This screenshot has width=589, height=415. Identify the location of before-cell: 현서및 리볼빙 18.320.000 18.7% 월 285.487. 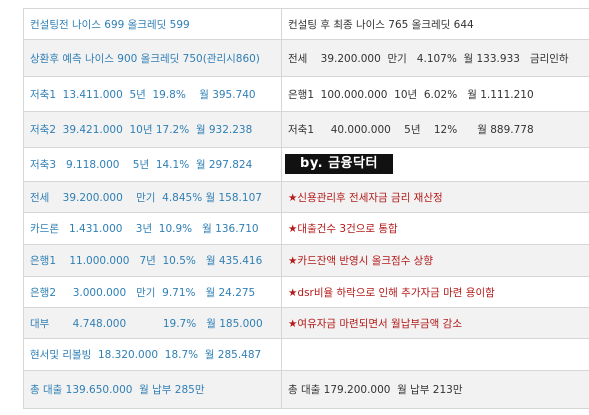
(152, 354).